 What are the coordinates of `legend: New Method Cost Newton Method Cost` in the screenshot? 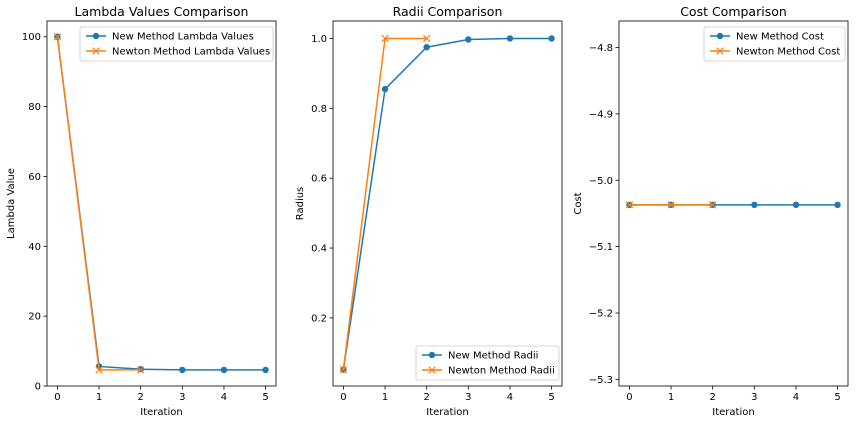 It's located at (774, 44).